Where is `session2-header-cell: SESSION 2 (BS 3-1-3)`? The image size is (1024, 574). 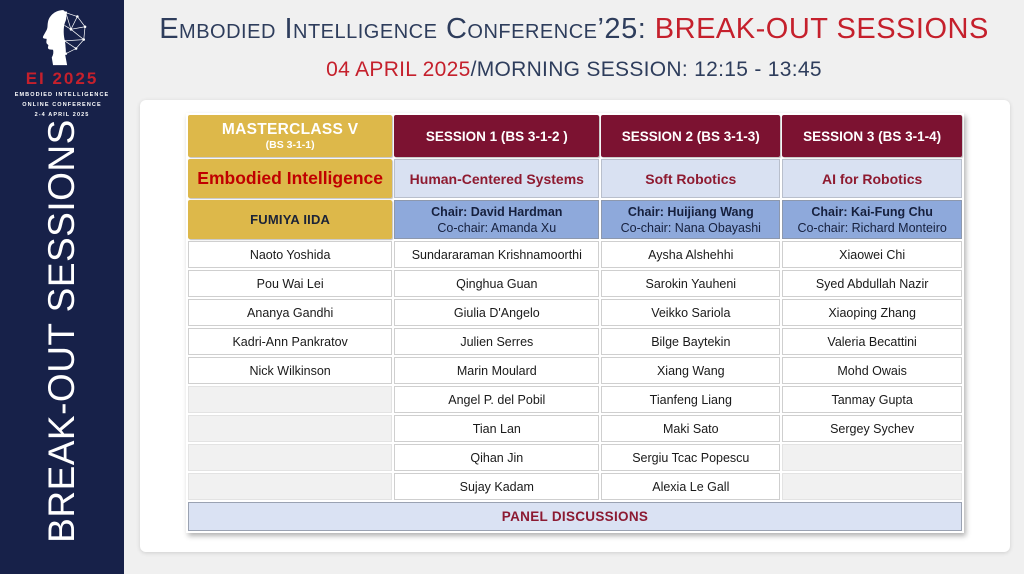
session2-header-cell: SESSION 2 (BS 3-1-3) is located at coordinates (691, 136).